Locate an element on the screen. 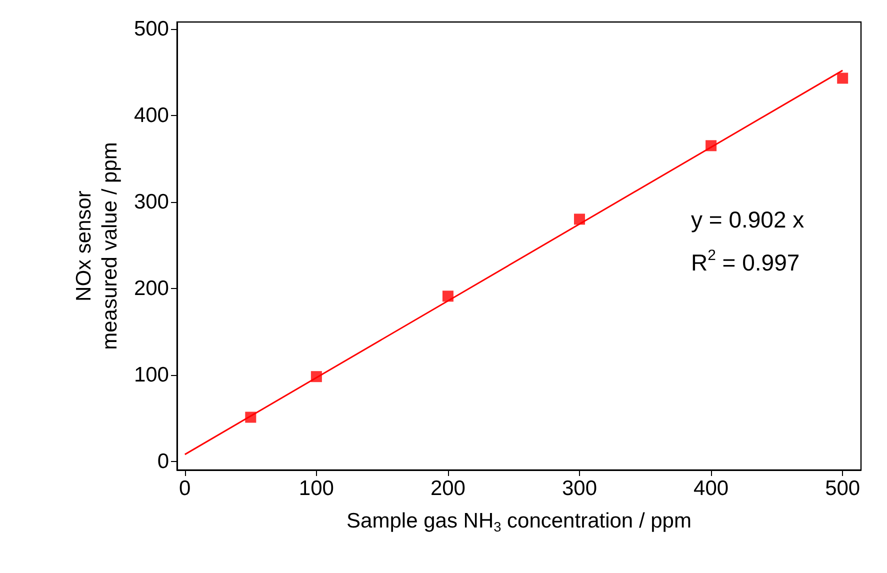  y-tick-label: 500 is located at coordinates (151, 28).